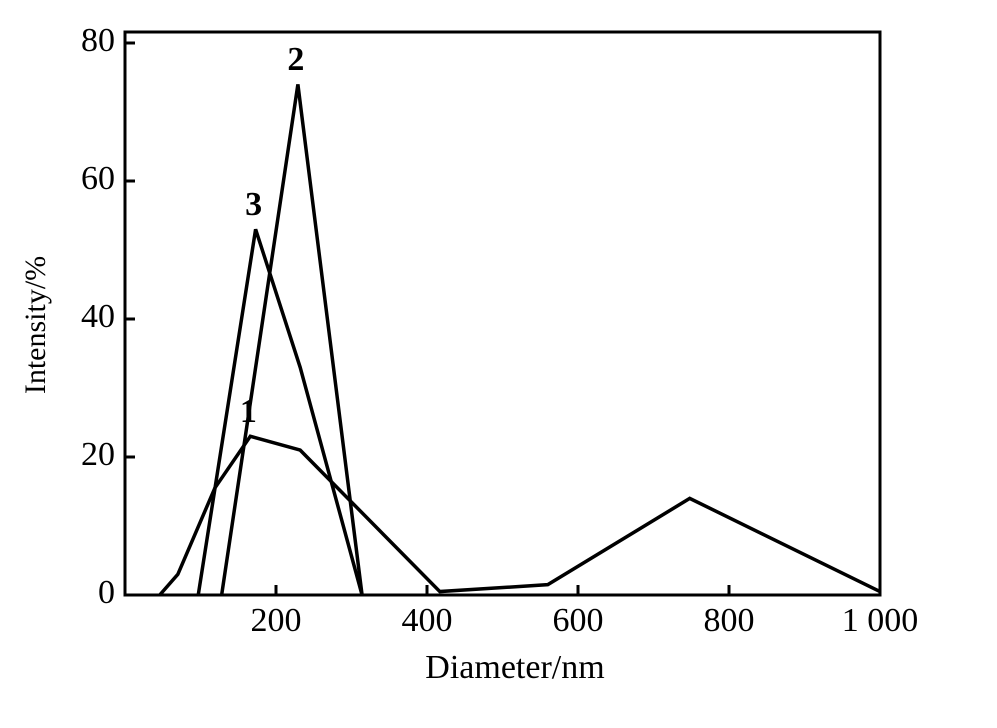  What do you see at coordinates (98, 316) in the screenshot?
I see `y-tick-label: 40` at bounding box center [98, 316].